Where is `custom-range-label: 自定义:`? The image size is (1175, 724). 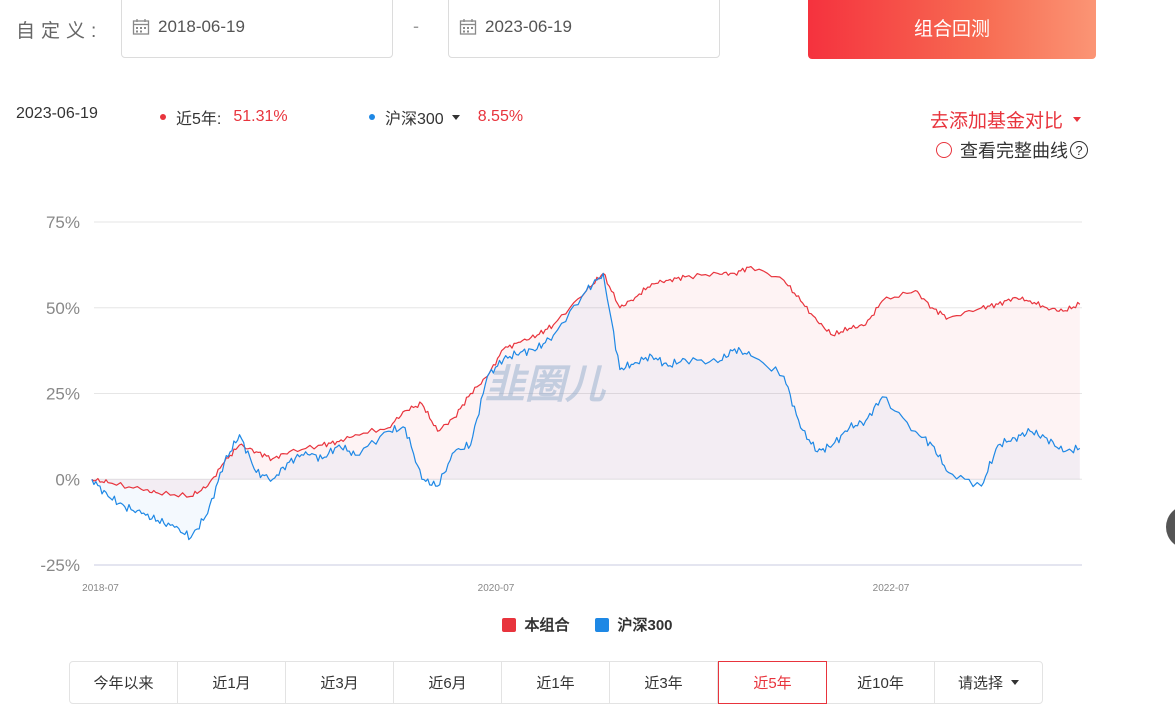 custom-range-label: 自定义: is located at coordinates (59, 31).